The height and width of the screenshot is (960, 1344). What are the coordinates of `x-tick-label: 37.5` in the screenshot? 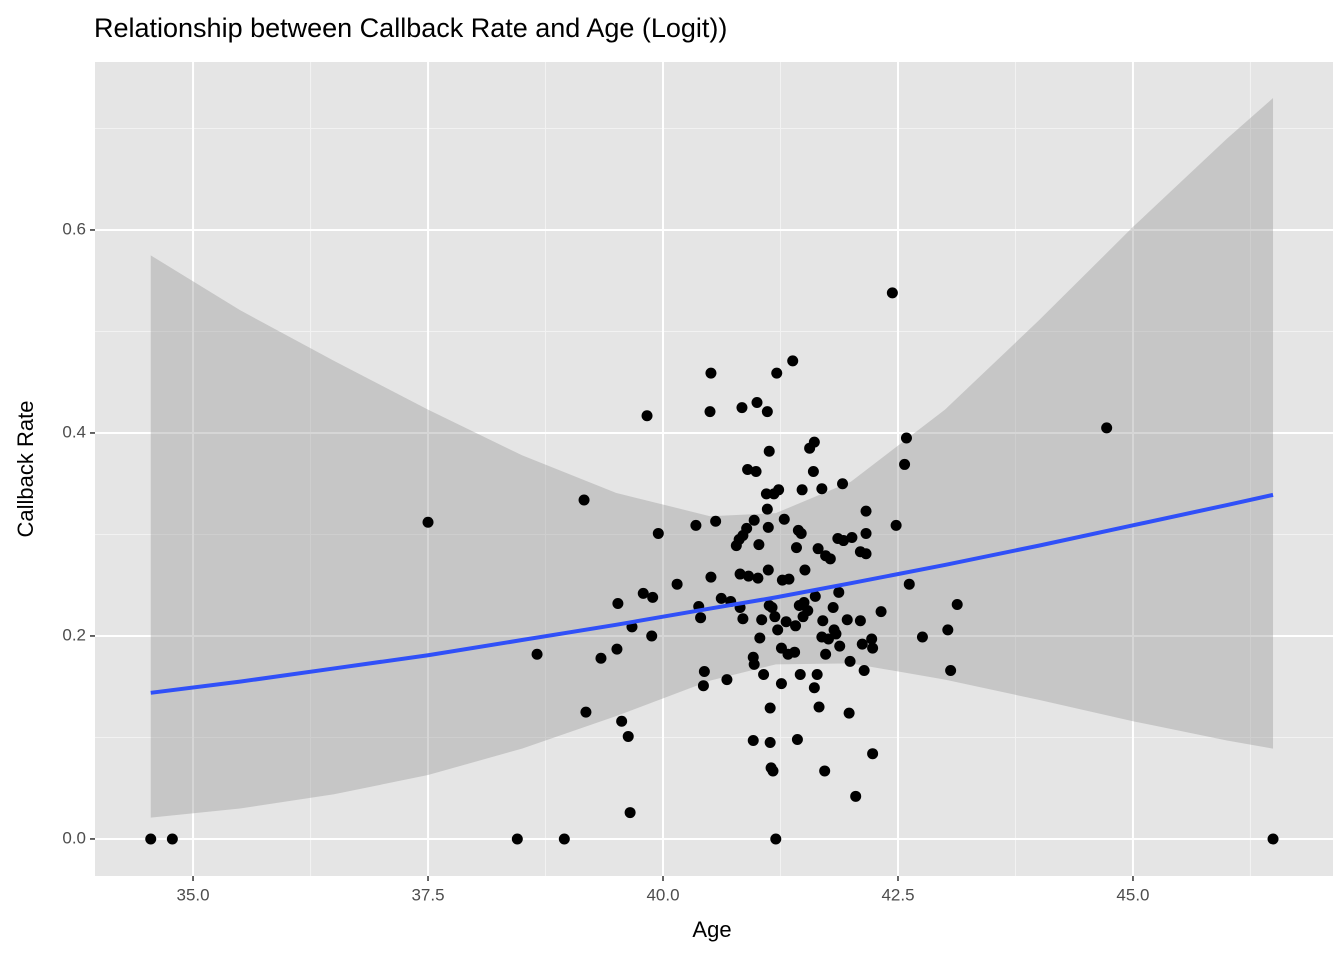 It's located at (427, 894).